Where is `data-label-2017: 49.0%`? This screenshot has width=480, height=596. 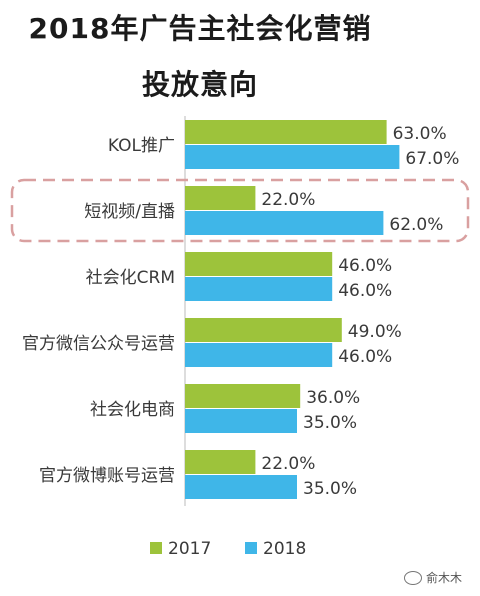
data-label-2017: 49.0% is located at coordinates (375, 332).